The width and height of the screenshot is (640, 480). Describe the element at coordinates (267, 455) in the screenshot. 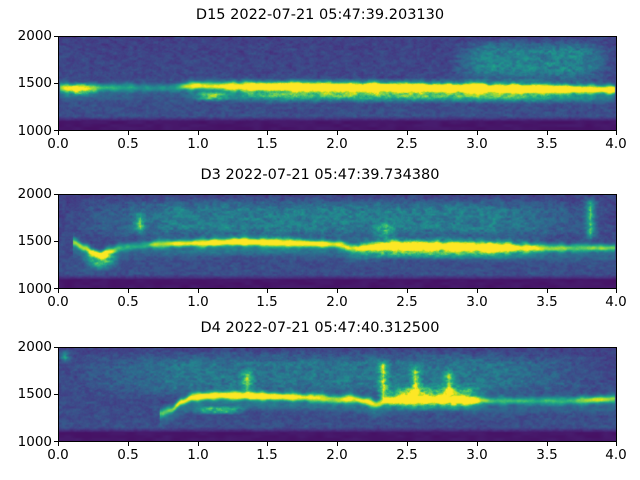

I see `xtick-label-3-3: 1.5` at that location.